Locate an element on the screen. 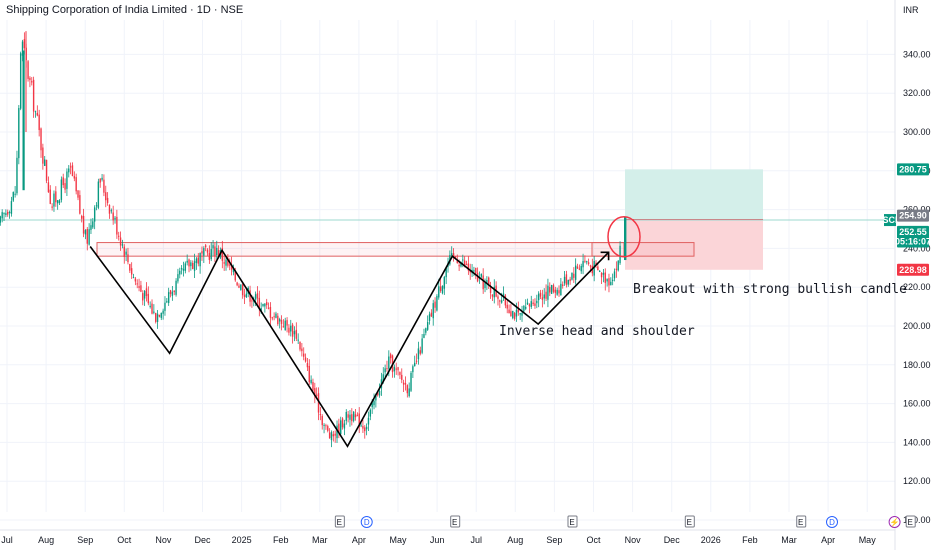 The width and height of the screenshot is (932, 550). countdown-tag-label: 05:16:07 is located at coordinates (913, 242).